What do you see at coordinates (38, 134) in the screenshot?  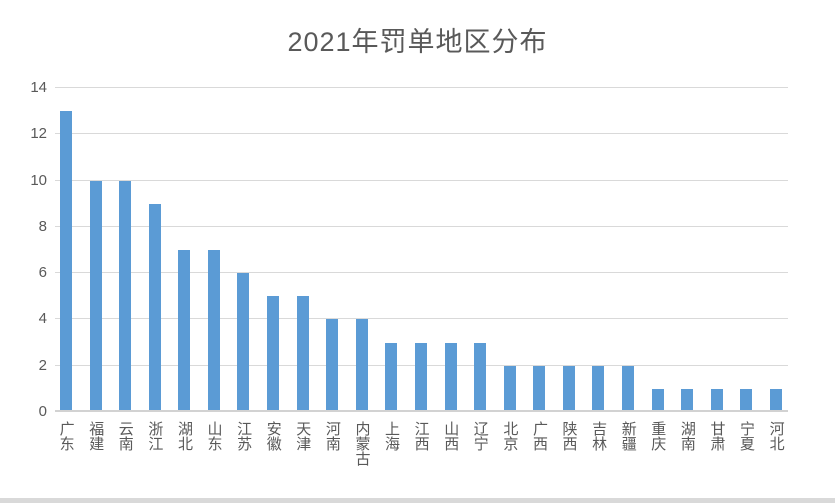 I see `y-tick-label-12: 12` at bounding box center [38, 134].